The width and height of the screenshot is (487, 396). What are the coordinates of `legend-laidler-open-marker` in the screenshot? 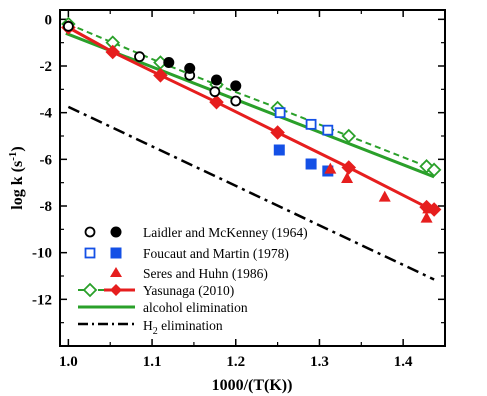 It's located at (90, 232).